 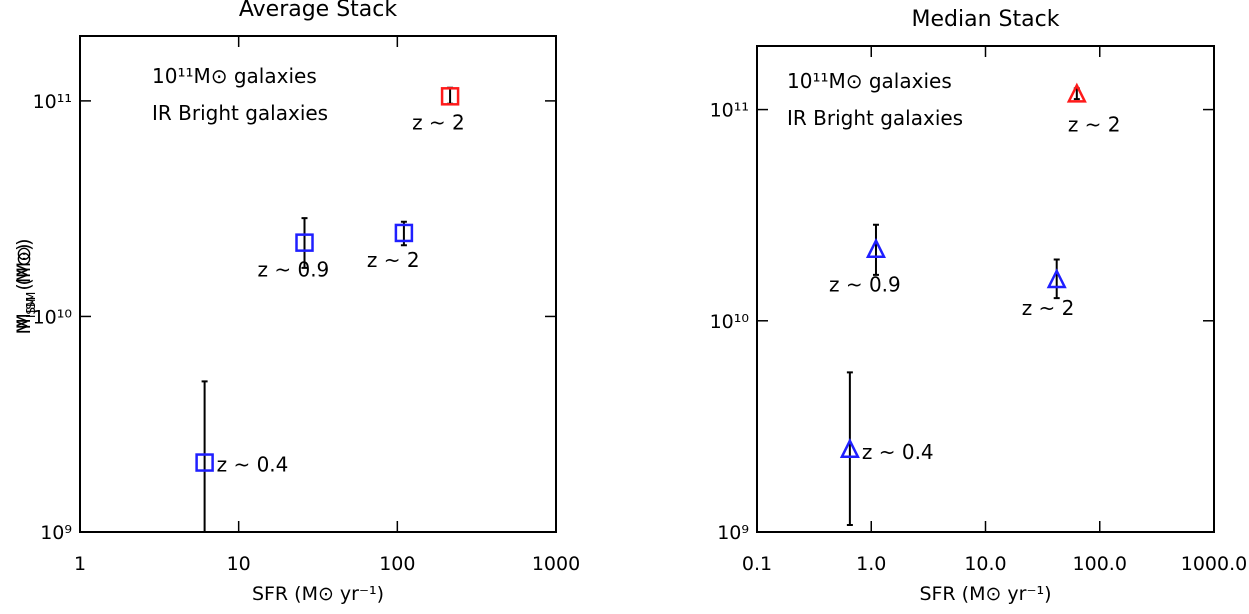 What do you see at coordinates (871, 564) in the screenshot?
I see `x-tick-label: 1.0` at bounding box center [871, 564].